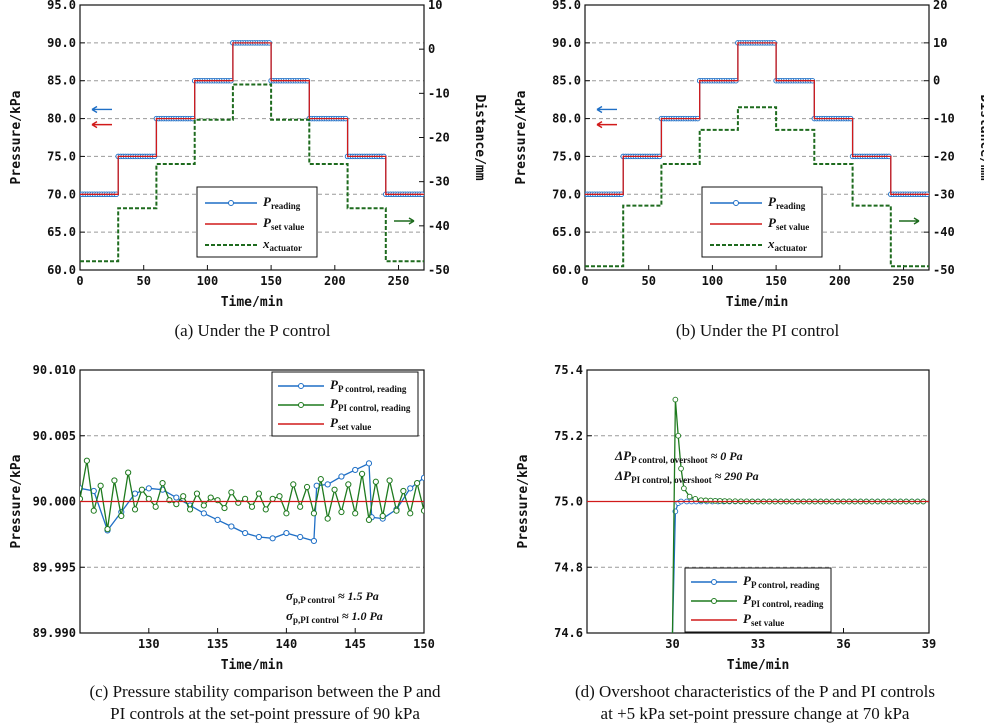 The width and height of the screenshot is (984, 726). Describe the element at coordinates (345, 404) in the screenshot. I see `legend-box` at that location.